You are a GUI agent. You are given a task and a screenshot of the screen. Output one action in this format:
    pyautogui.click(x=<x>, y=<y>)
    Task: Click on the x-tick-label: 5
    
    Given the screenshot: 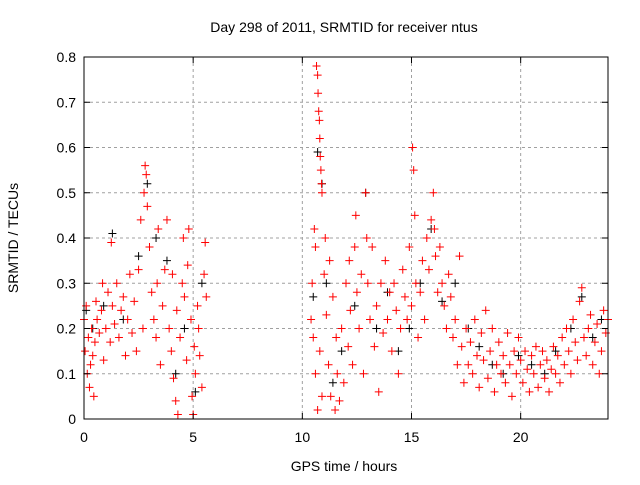 What is the action you would take?
    pyautogui.click(x=193, y=437)
    